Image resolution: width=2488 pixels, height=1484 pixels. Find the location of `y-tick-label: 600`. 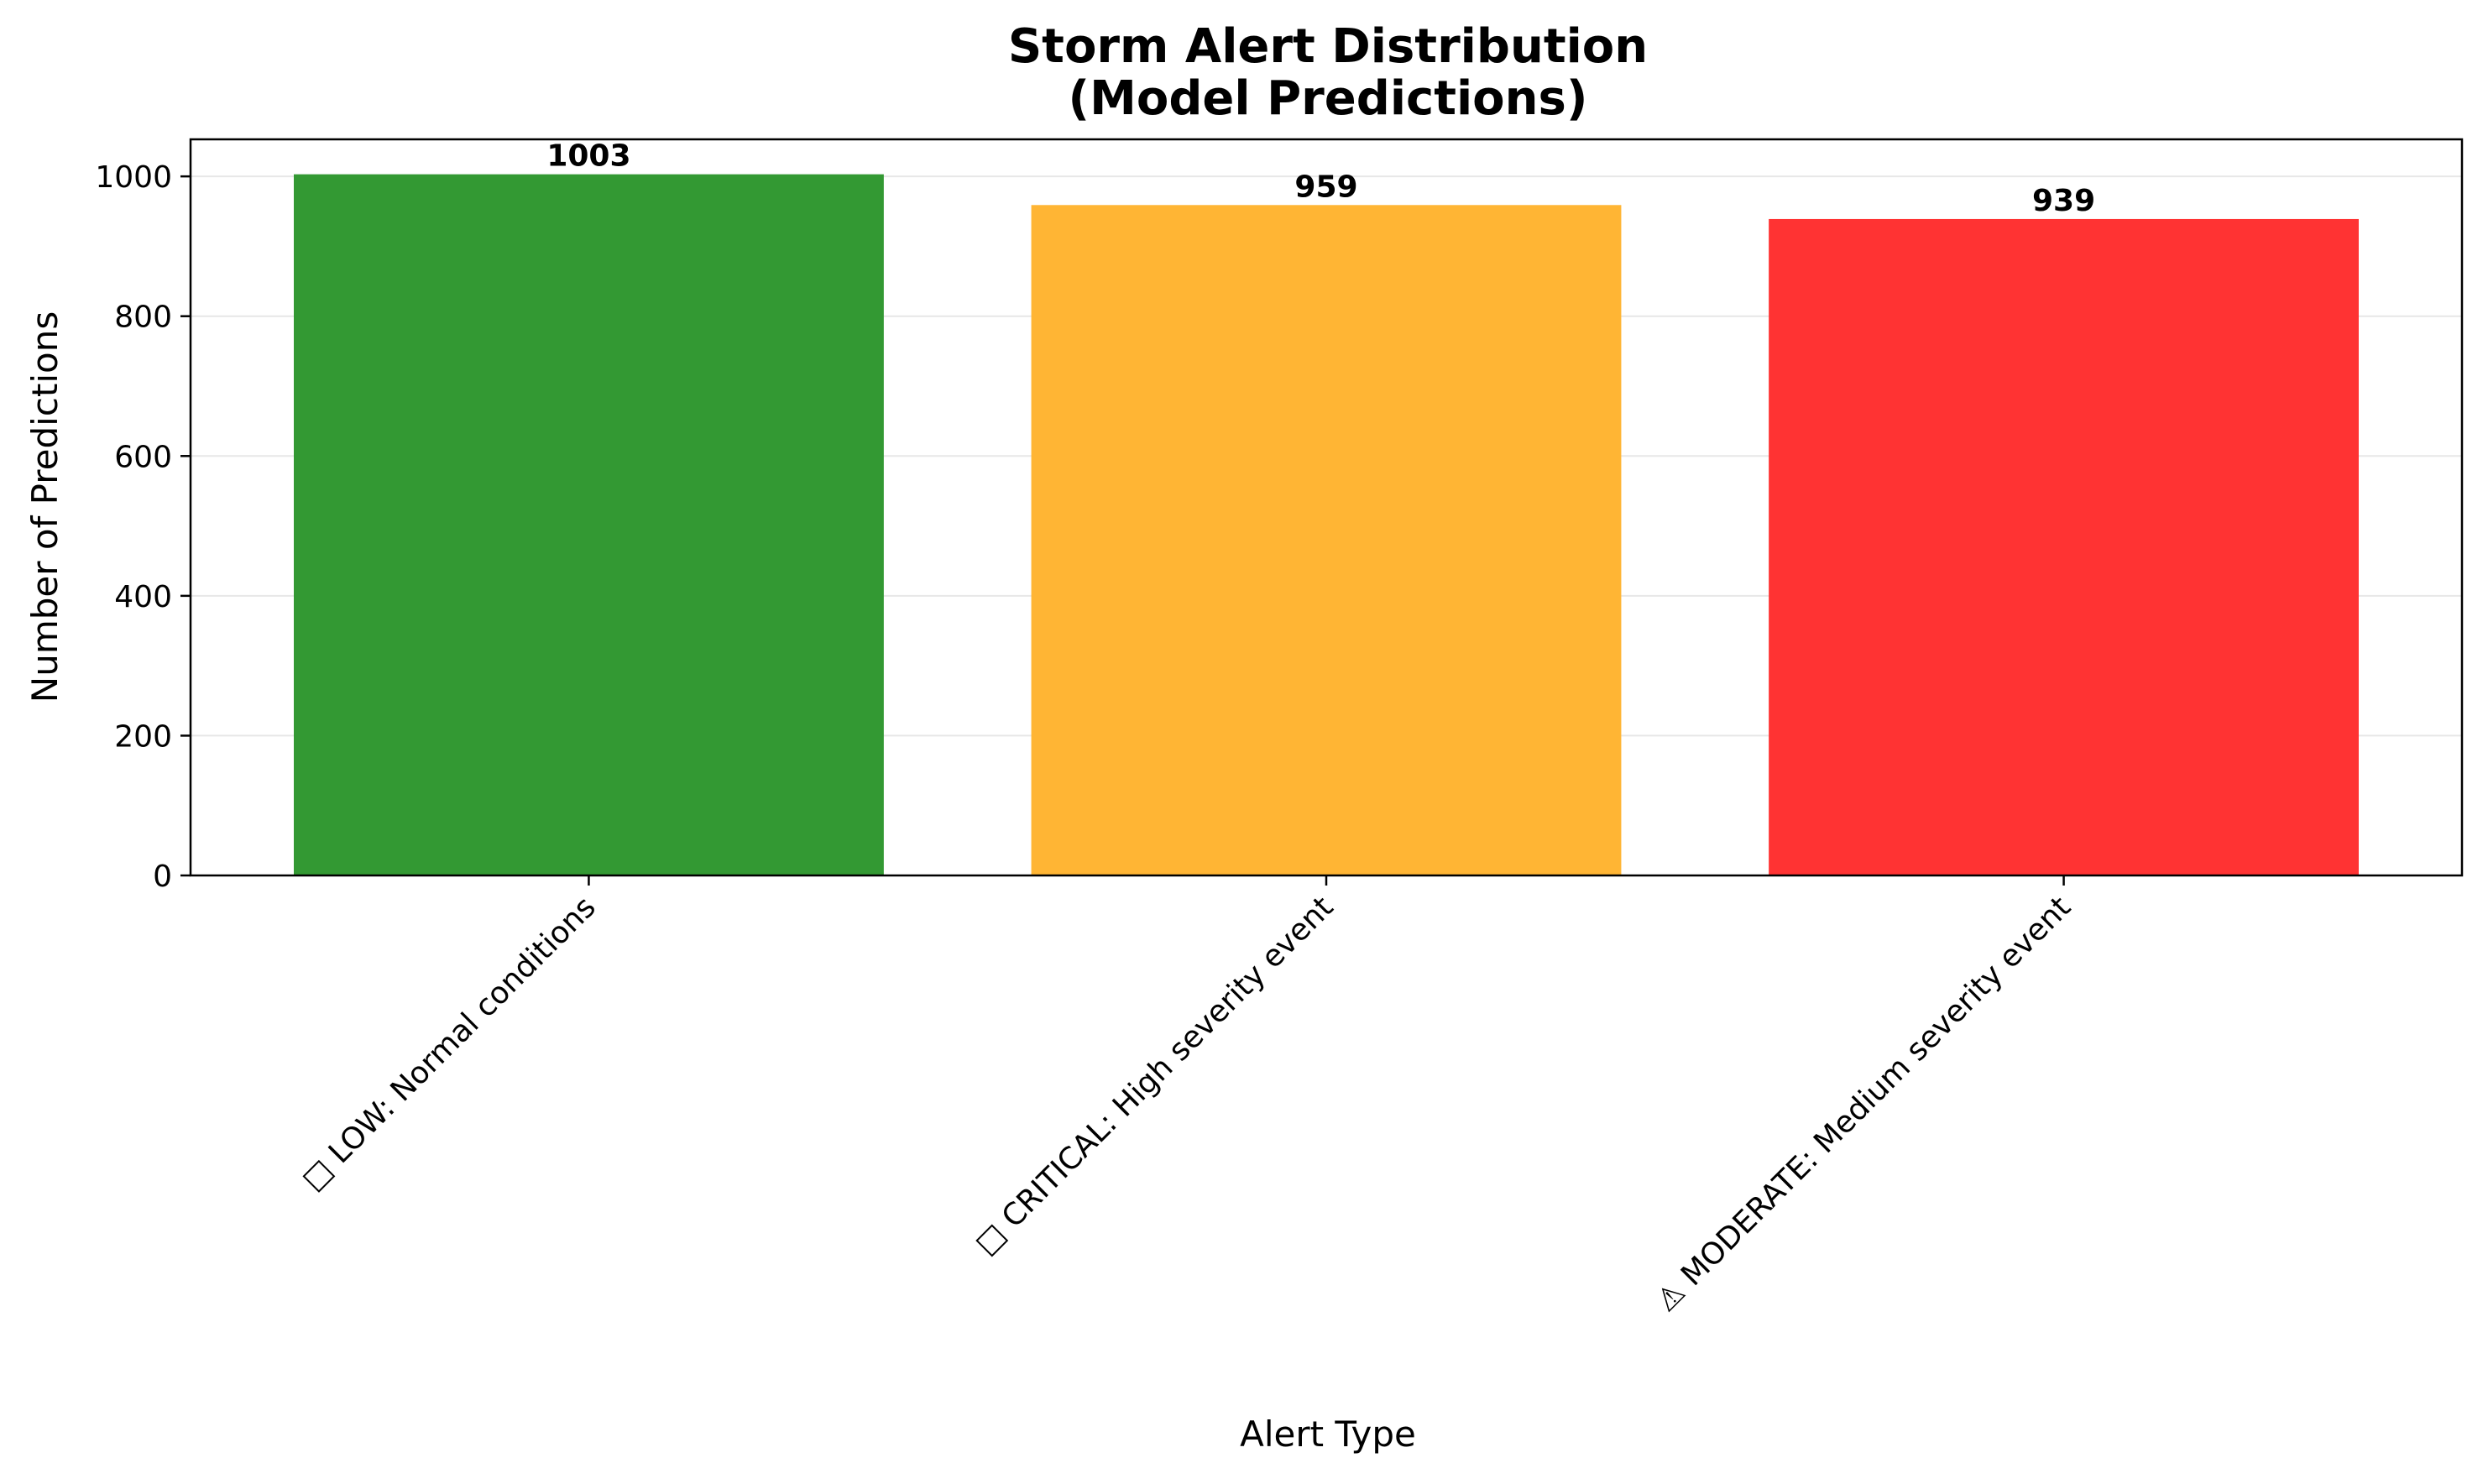

y-tick-label: 600 is located at coordinates (143, 457).